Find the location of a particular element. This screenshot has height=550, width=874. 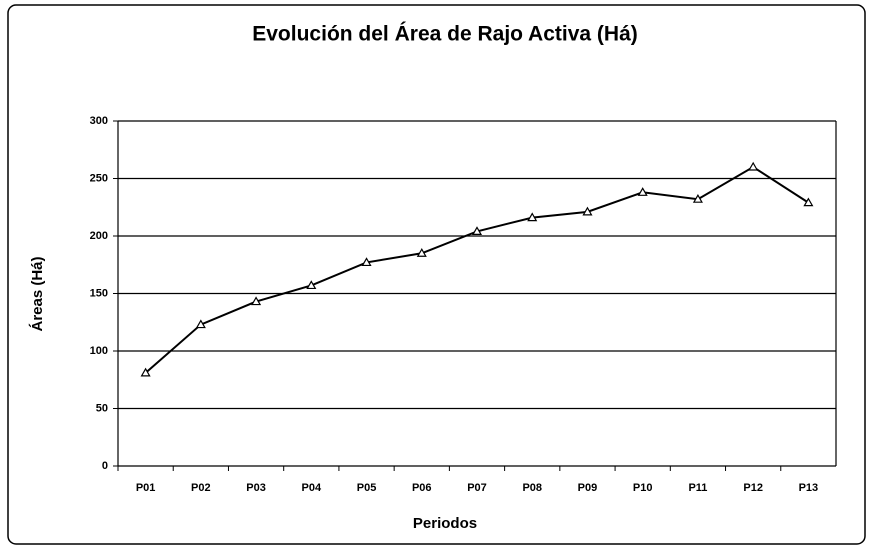

y-tick-label: 0 is located at coordinates (105, 466).